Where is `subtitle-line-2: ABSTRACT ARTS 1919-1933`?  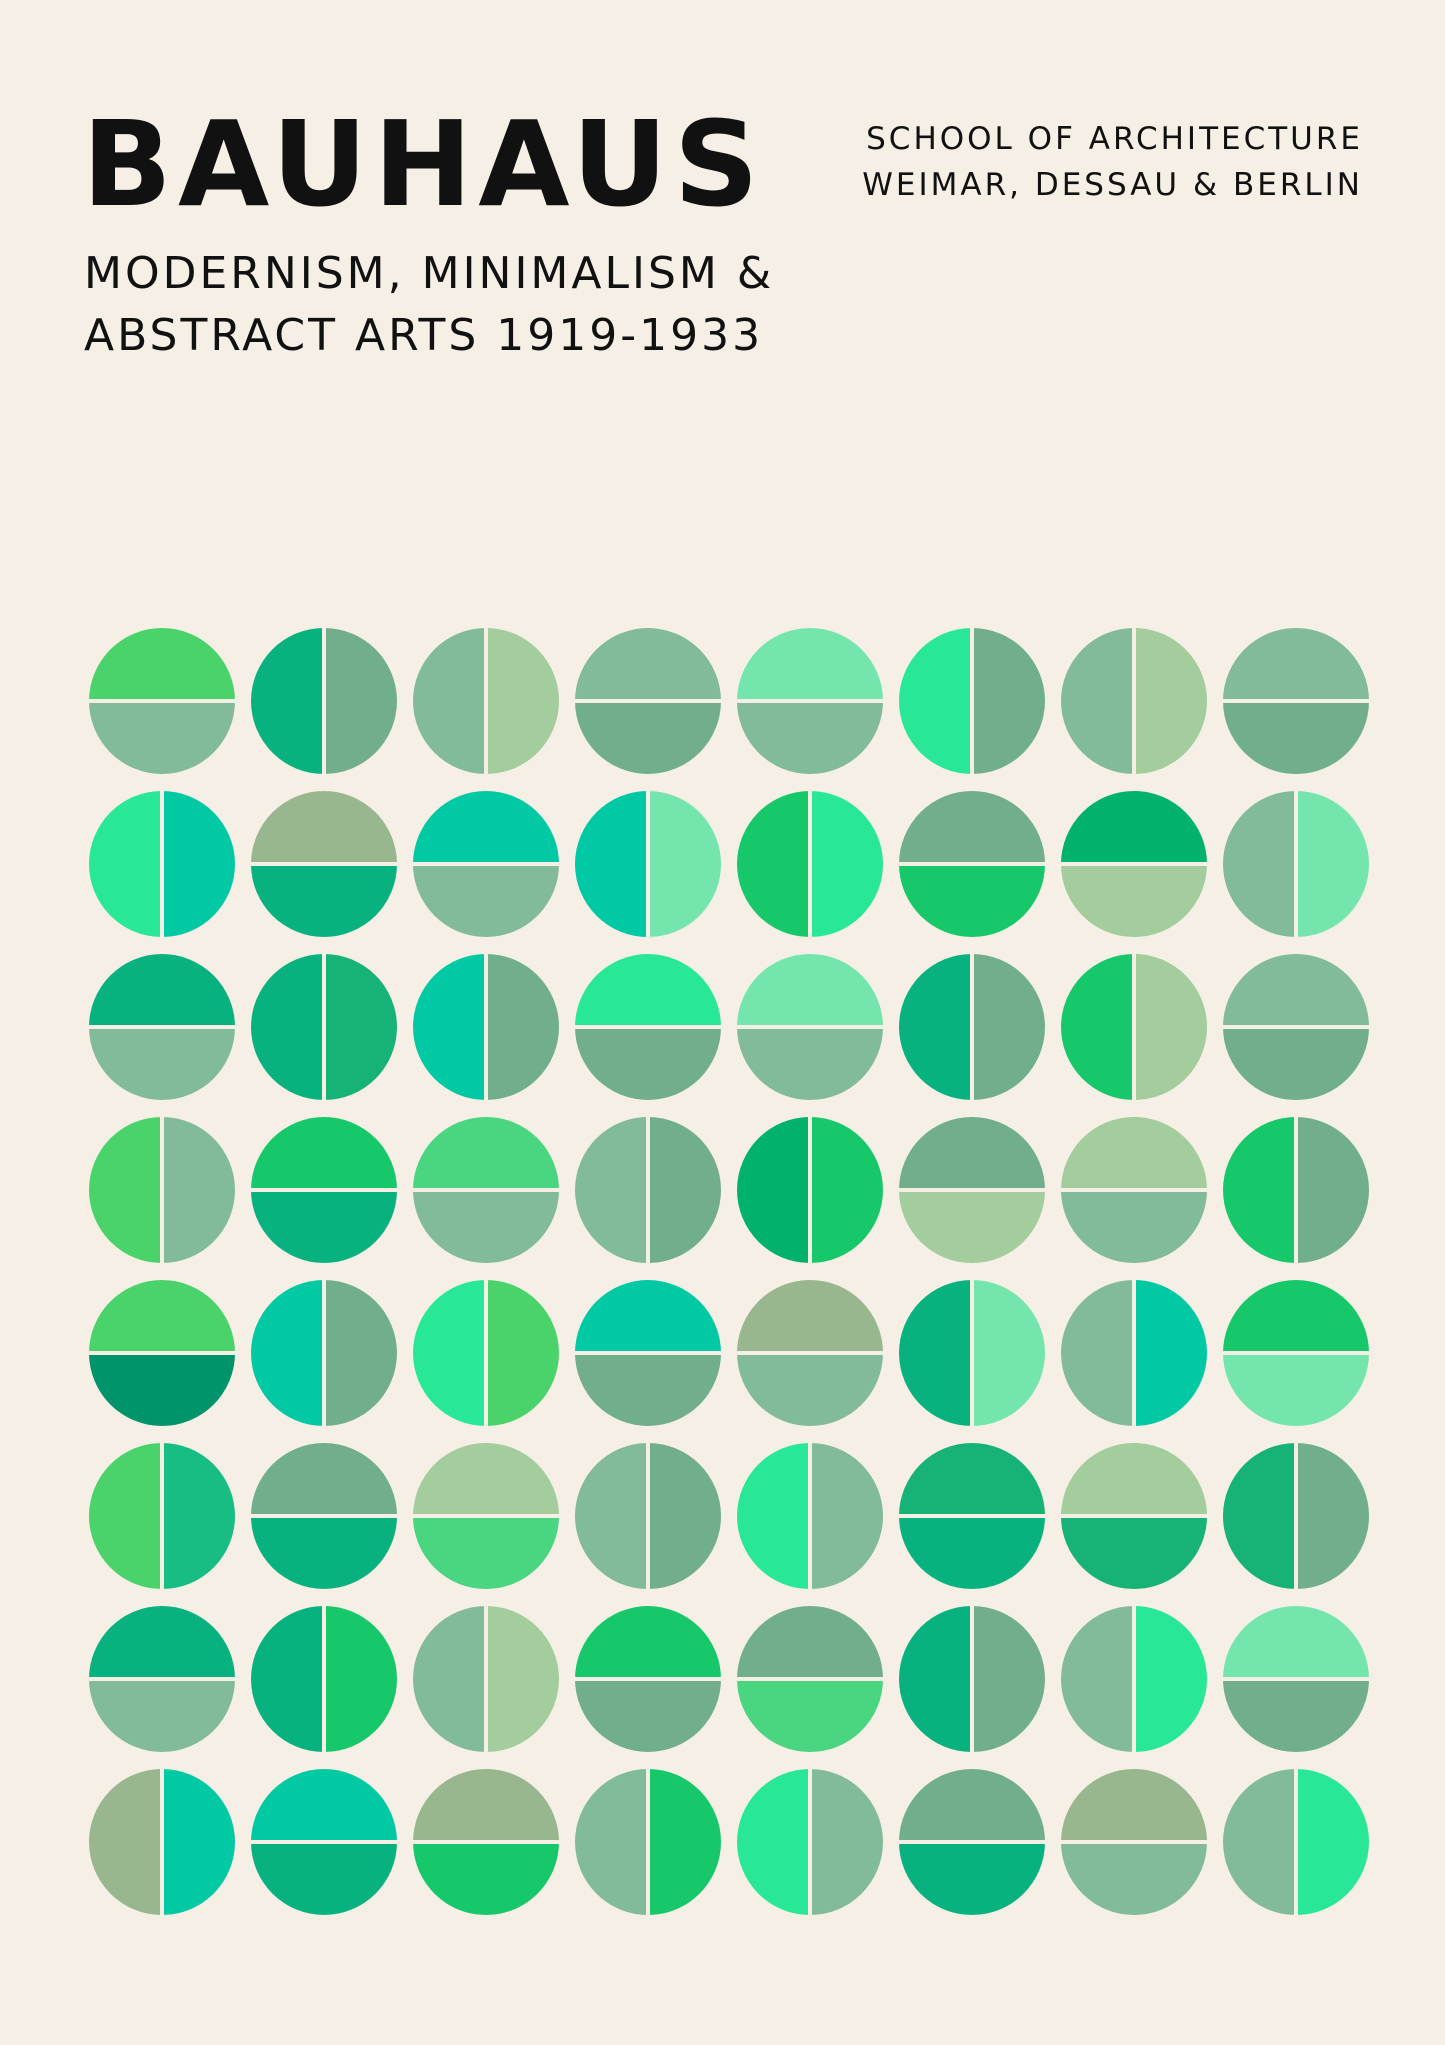
subtitle-line-2: ABSTRACT ARTS 1919-1933 is located at coordinates (424, 335).